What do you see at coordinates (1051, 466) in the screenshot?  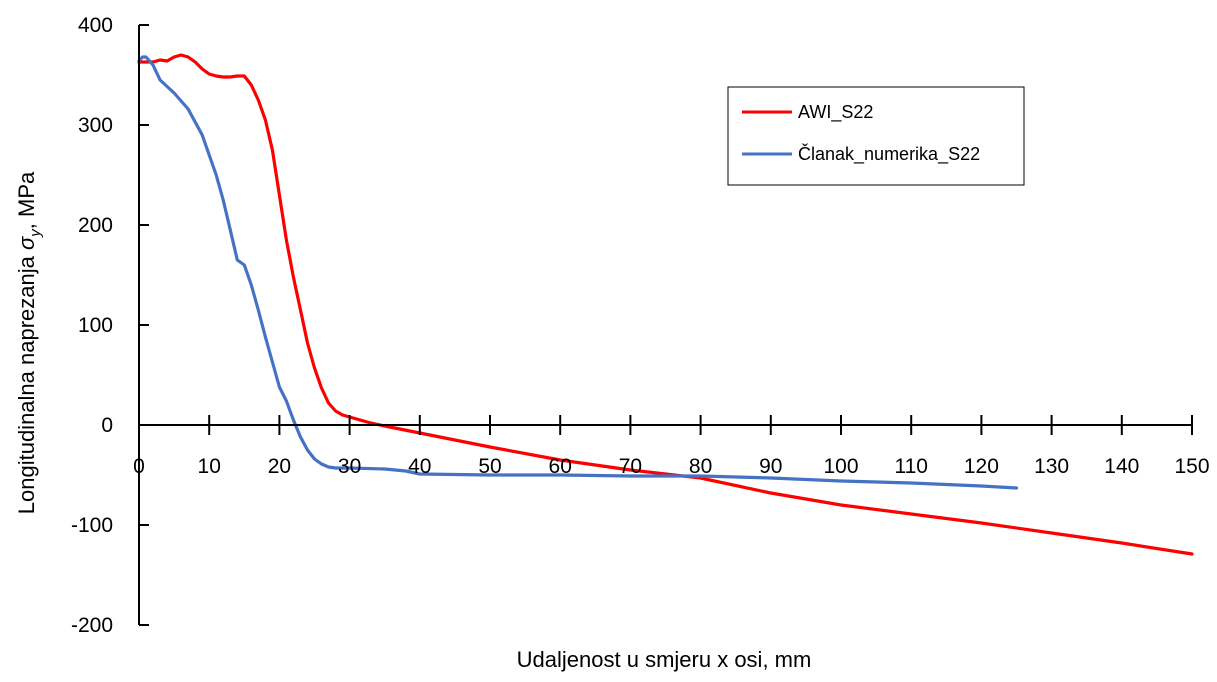 I see `x-tick-label: 130` at bounding box center [1051, 466].